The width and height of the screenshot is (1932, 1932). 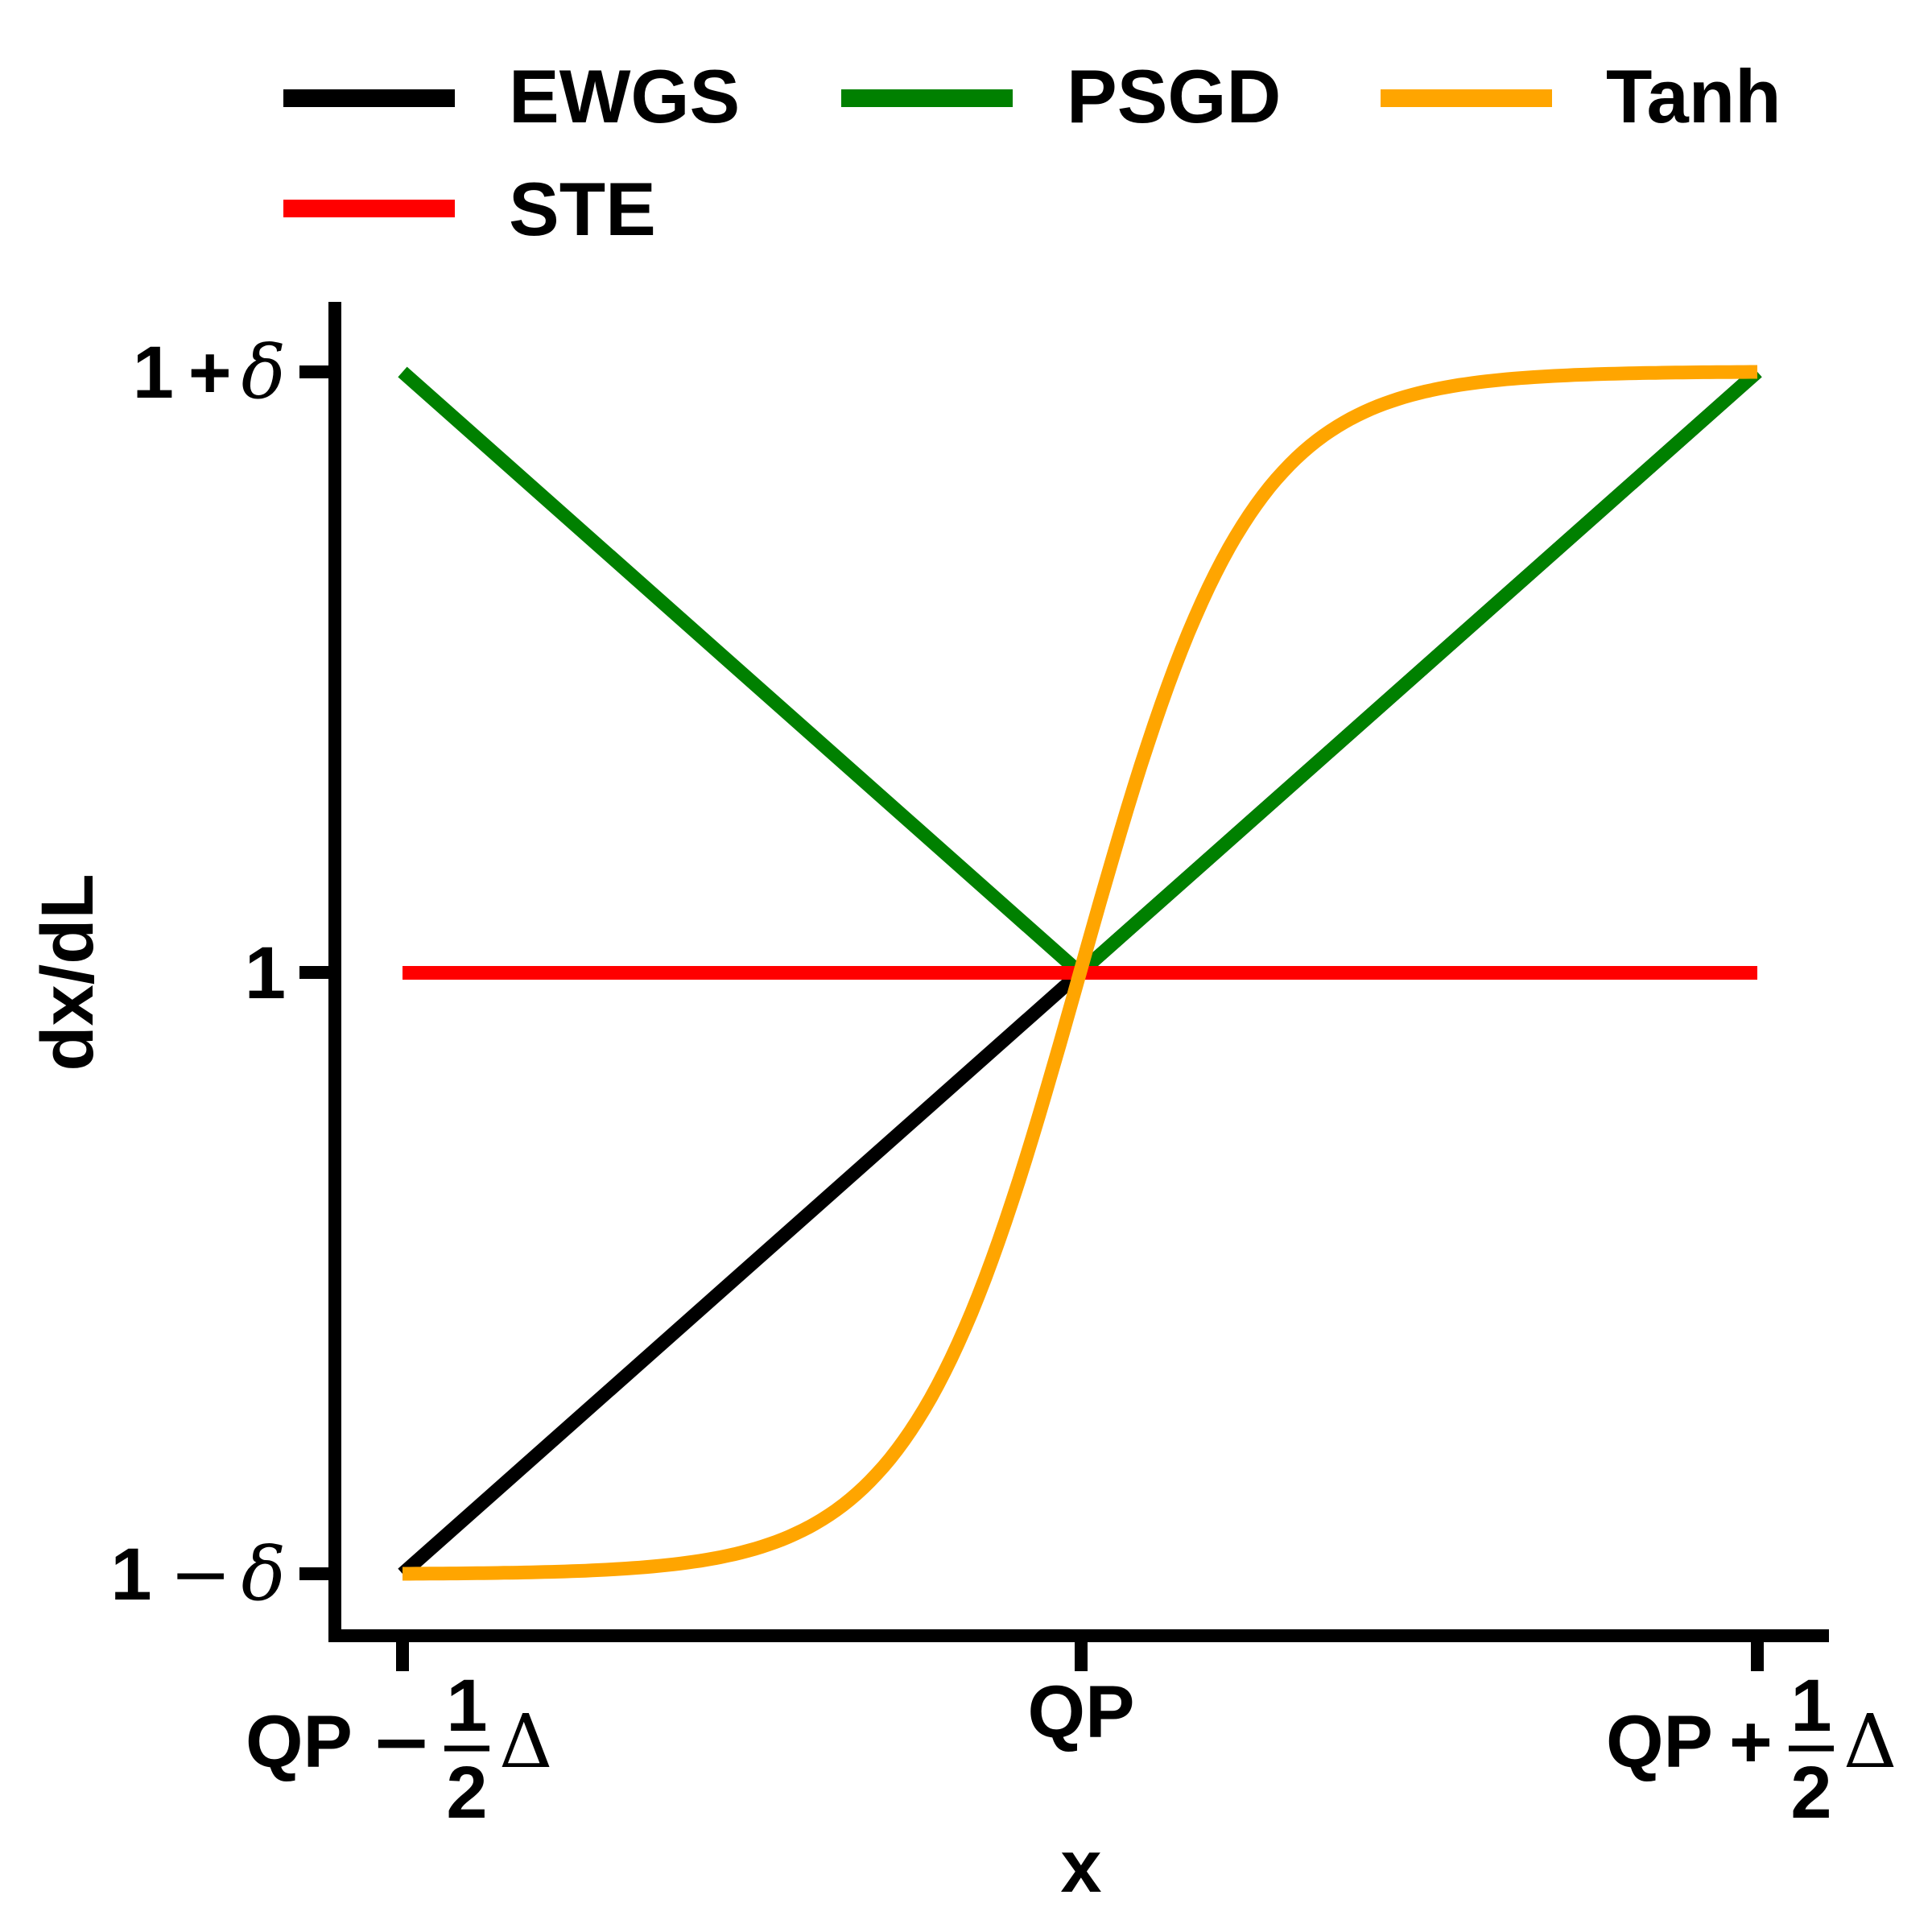 I want to click on y-tick-label-mid: 1, so click(x=265, y=973).